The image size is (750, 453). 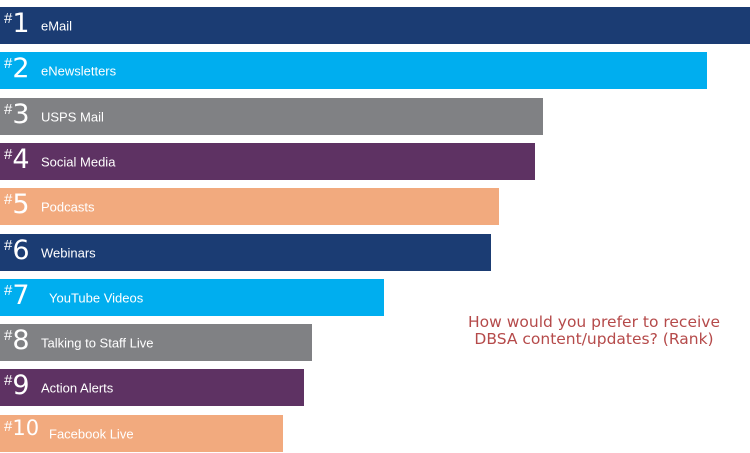 What do you see at coordinates (594, 339) in the screenshot?
I see `chart-title-line-2: DBSA content/updates? (Rank)` at bounding box center [594, 339].